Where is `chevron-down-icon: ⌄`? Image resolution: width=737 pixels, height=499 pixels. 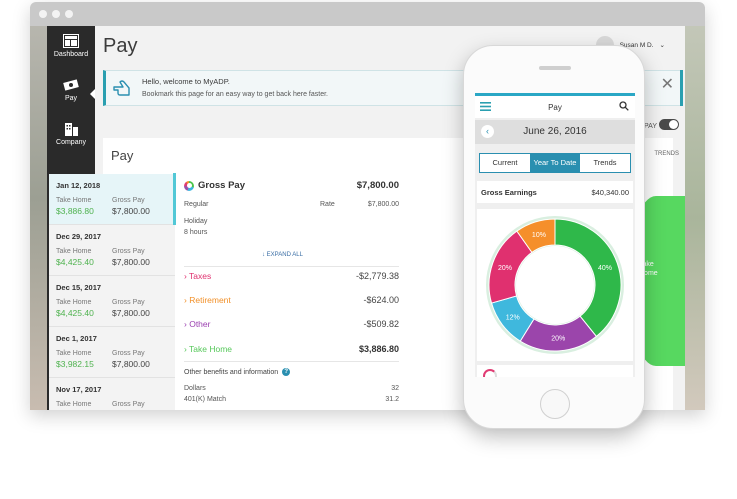 chevron-down-icon: ⌄ is located at coordinates (662, 45).